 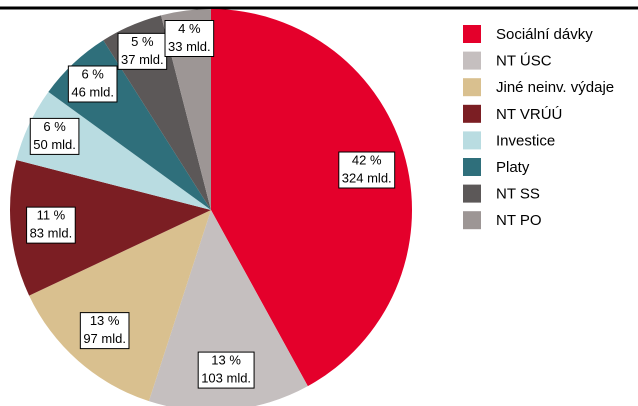 I want to click on legend-label: Investice, so click(x=525, y=140).